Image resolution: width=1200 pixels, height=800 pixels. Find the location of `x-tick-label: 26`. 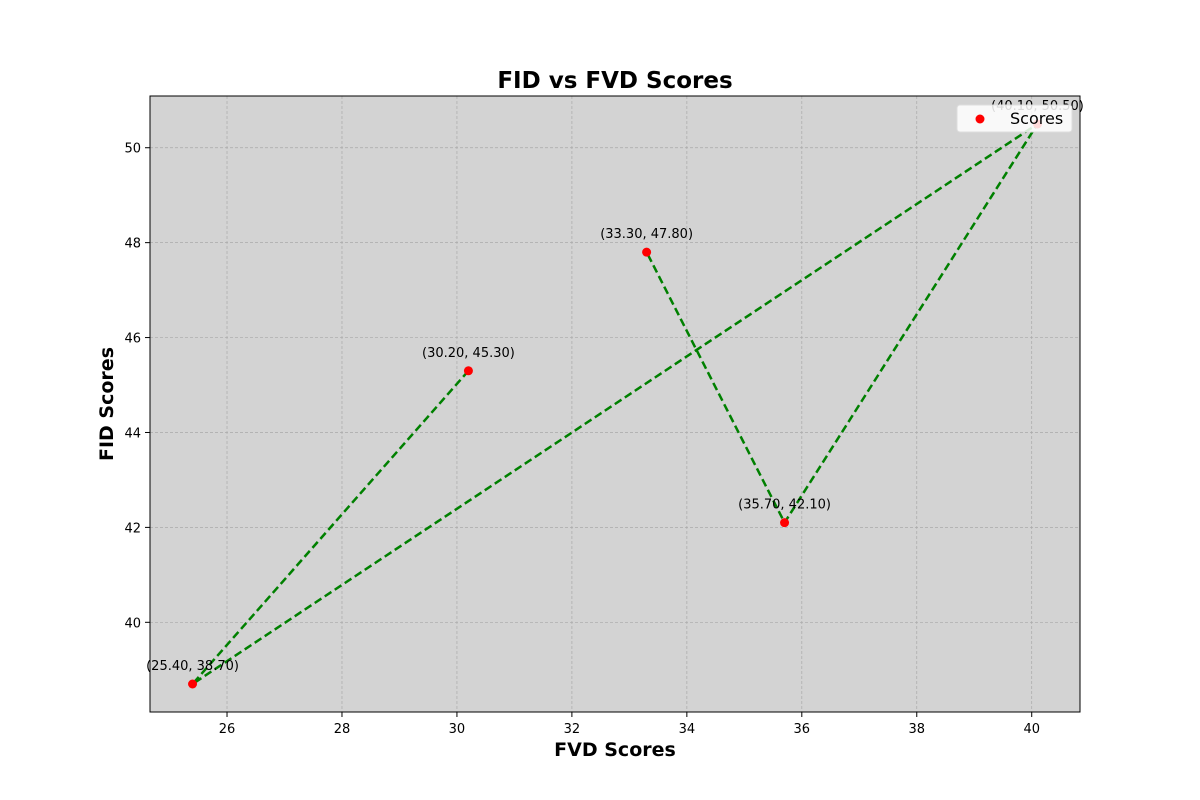

x-tick-label: 26 is located at coordinates (227, 729).